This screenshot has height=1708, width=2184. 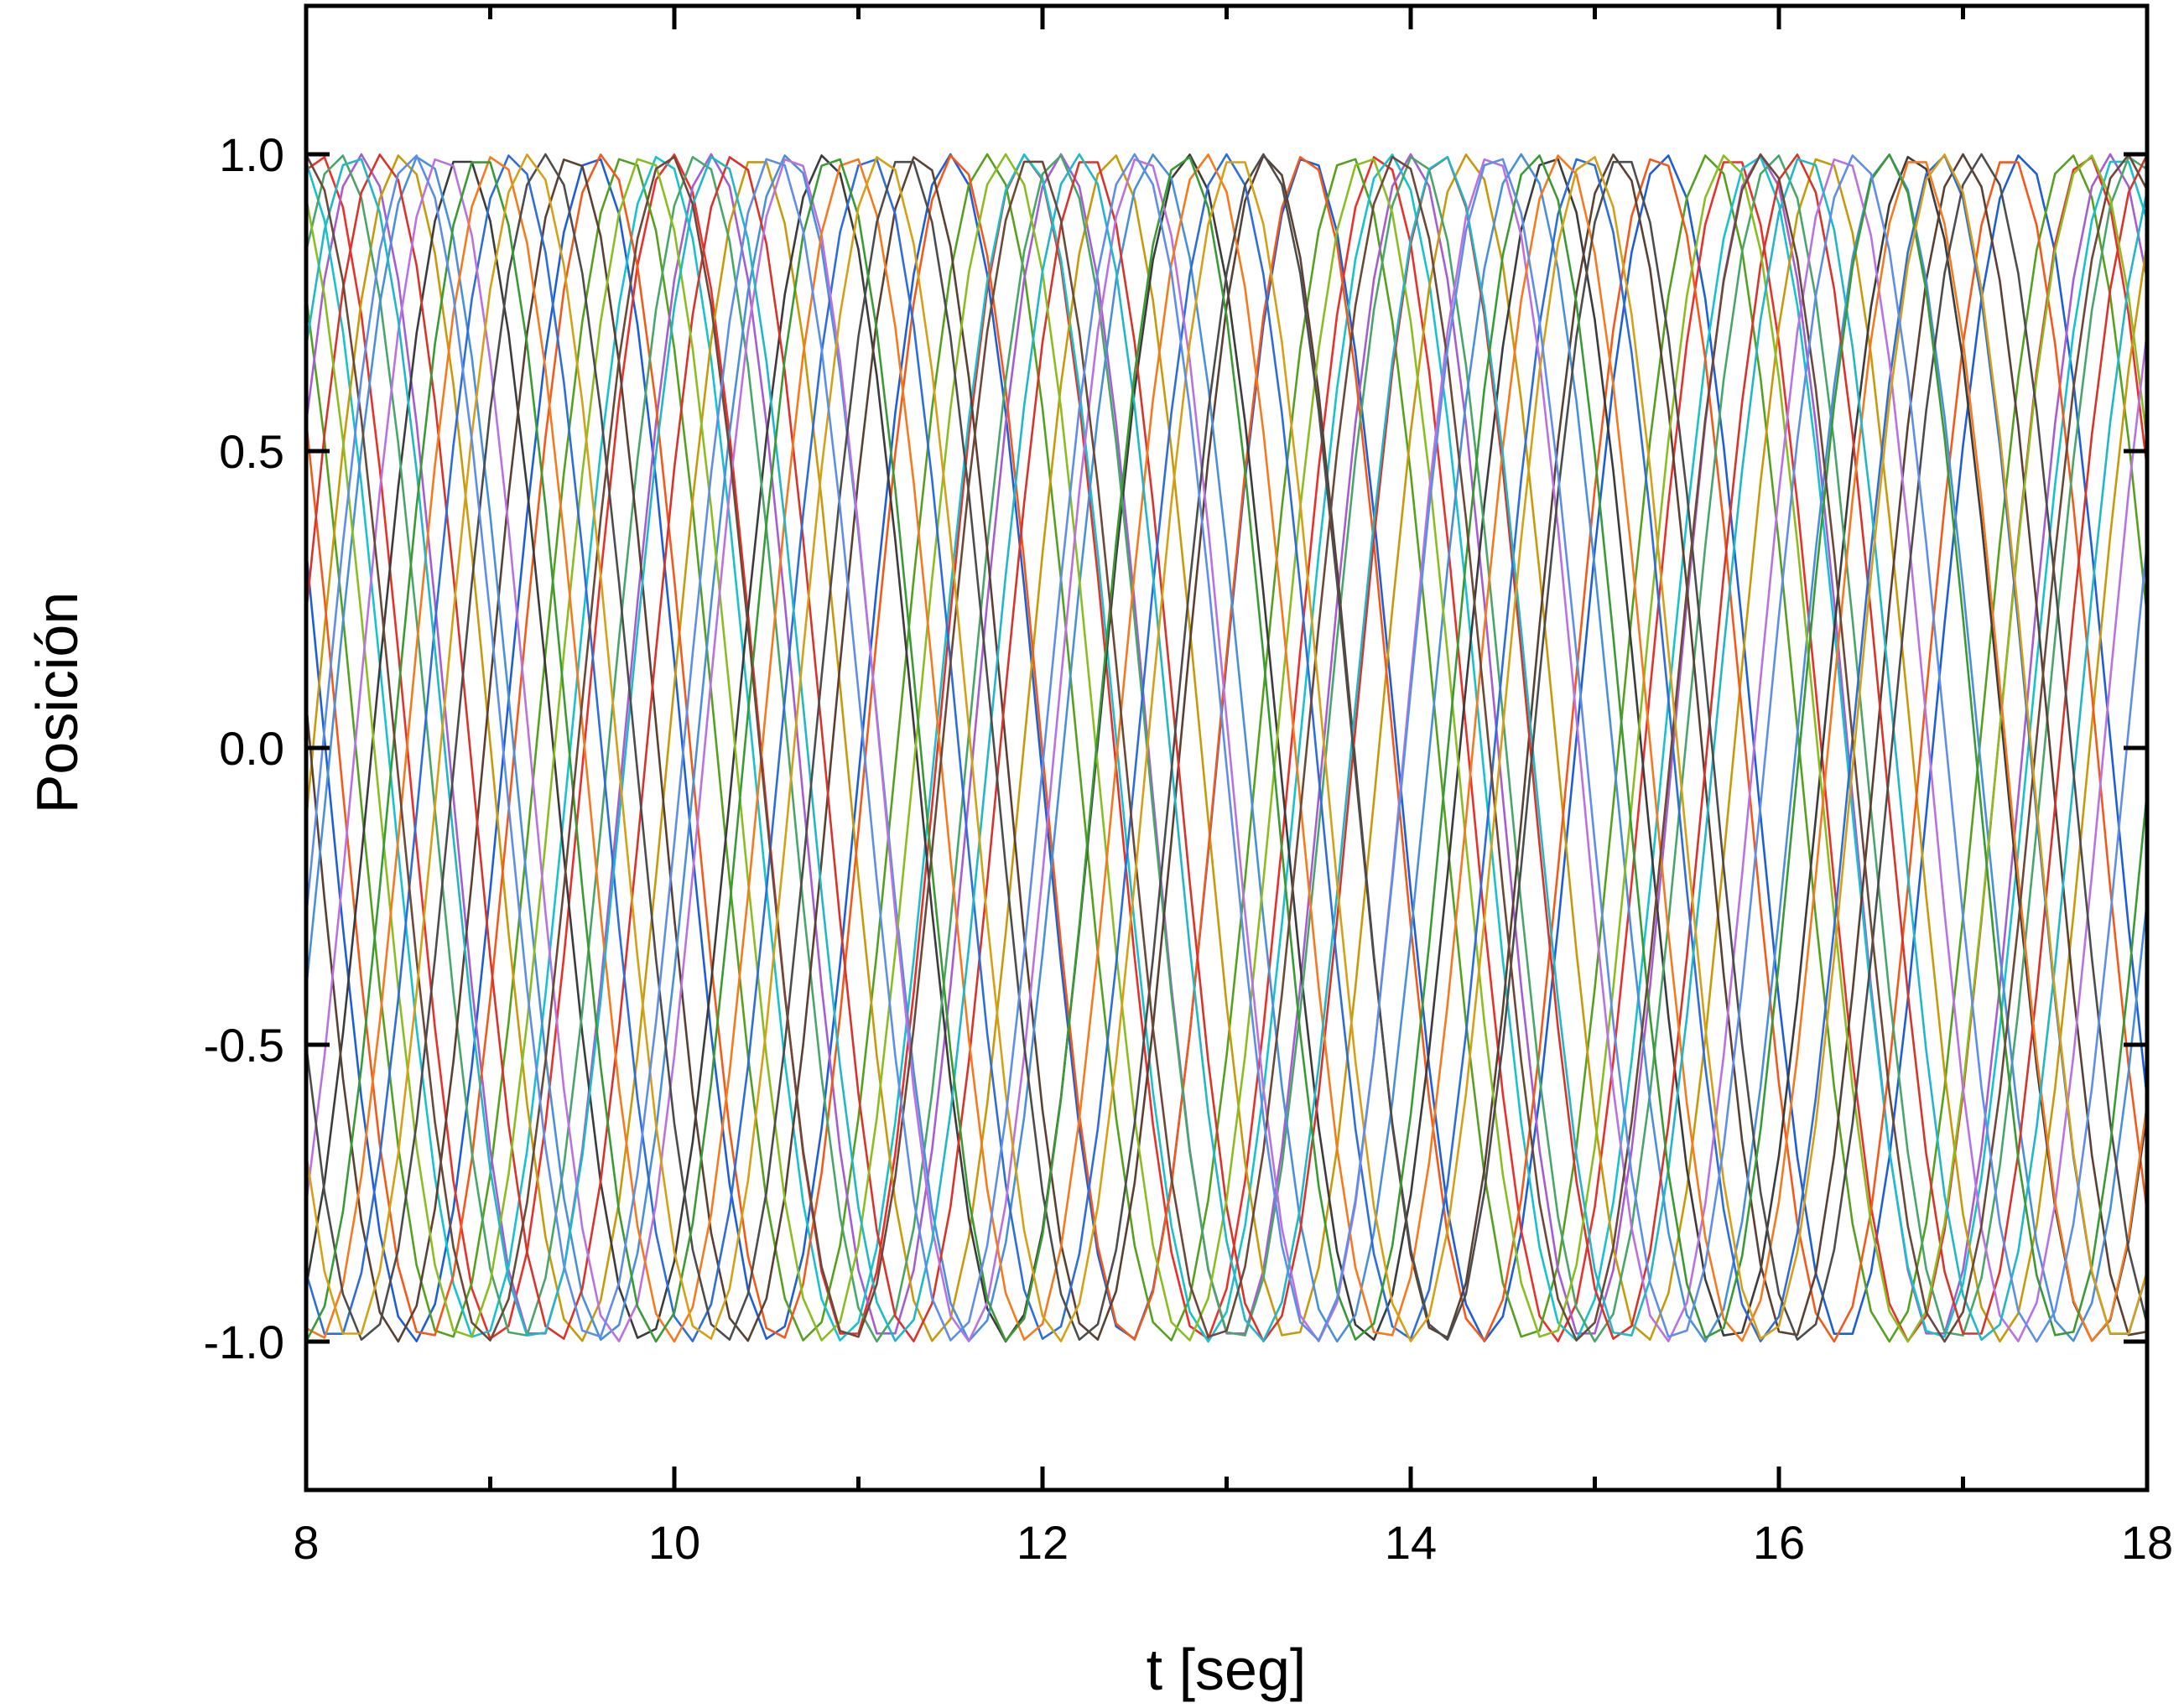 I want to click on y-tick-label-4: -1.0, so click(x=244, y=1342).